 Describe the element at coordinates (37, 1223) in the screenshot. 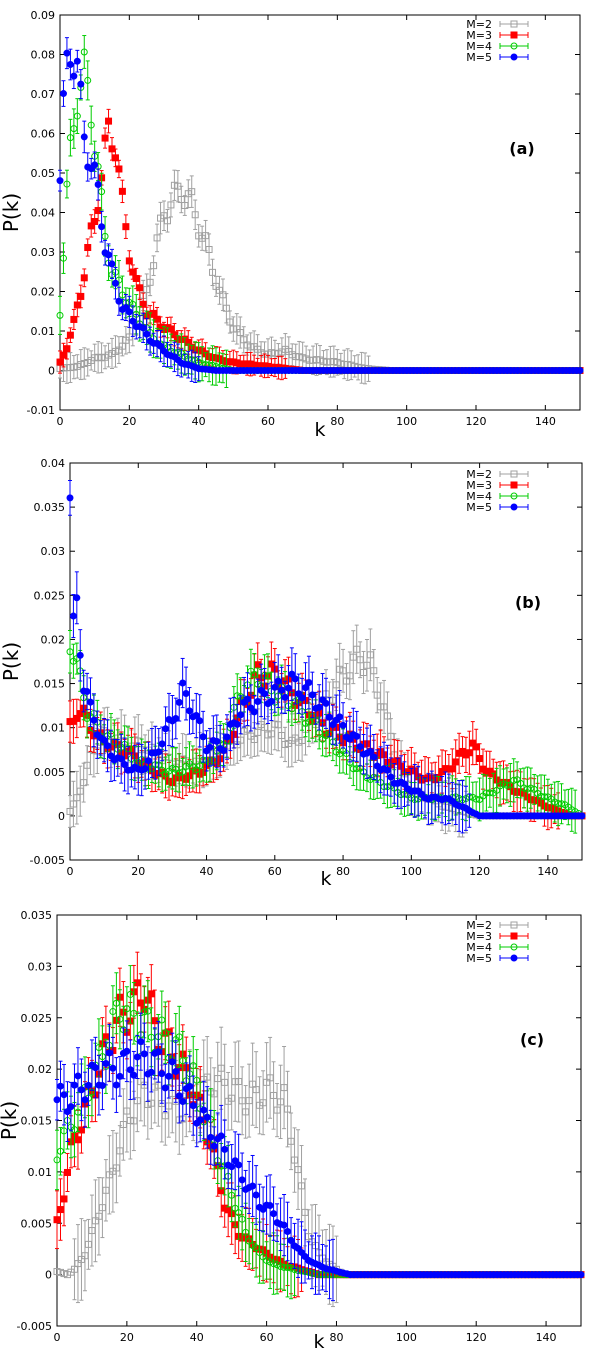

I see `y-tick-label: 0.005` at that location.